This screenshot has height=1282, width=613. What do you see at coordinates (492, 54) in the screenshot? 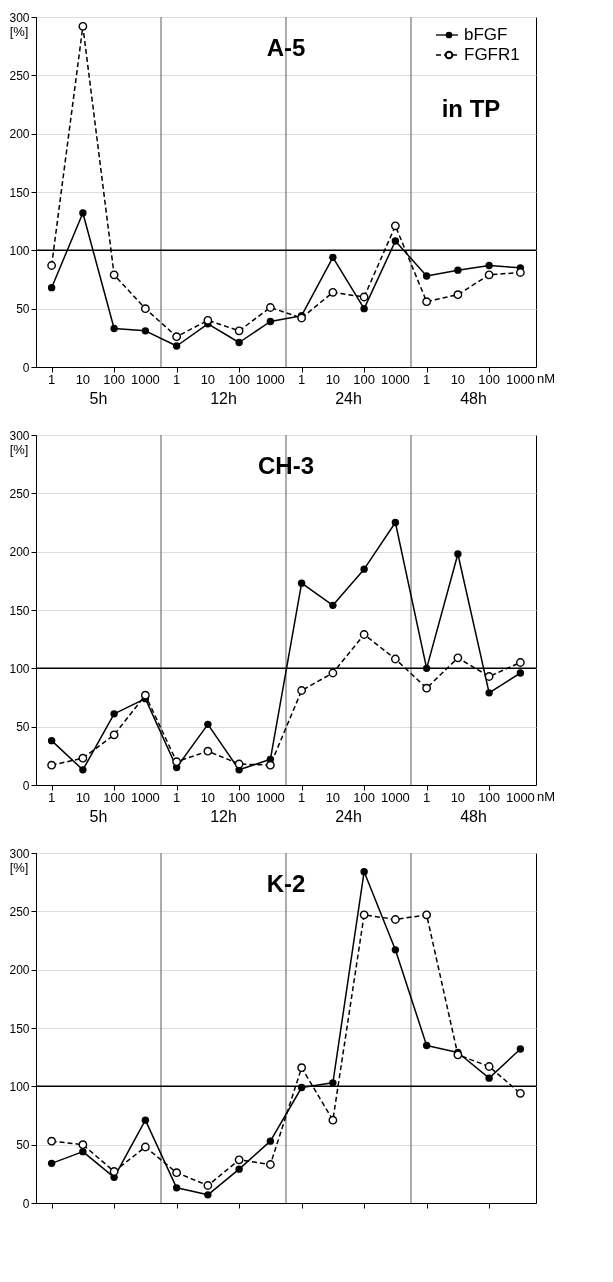
I see `legend-label: FGFR1` at bounding box center [492, 54].